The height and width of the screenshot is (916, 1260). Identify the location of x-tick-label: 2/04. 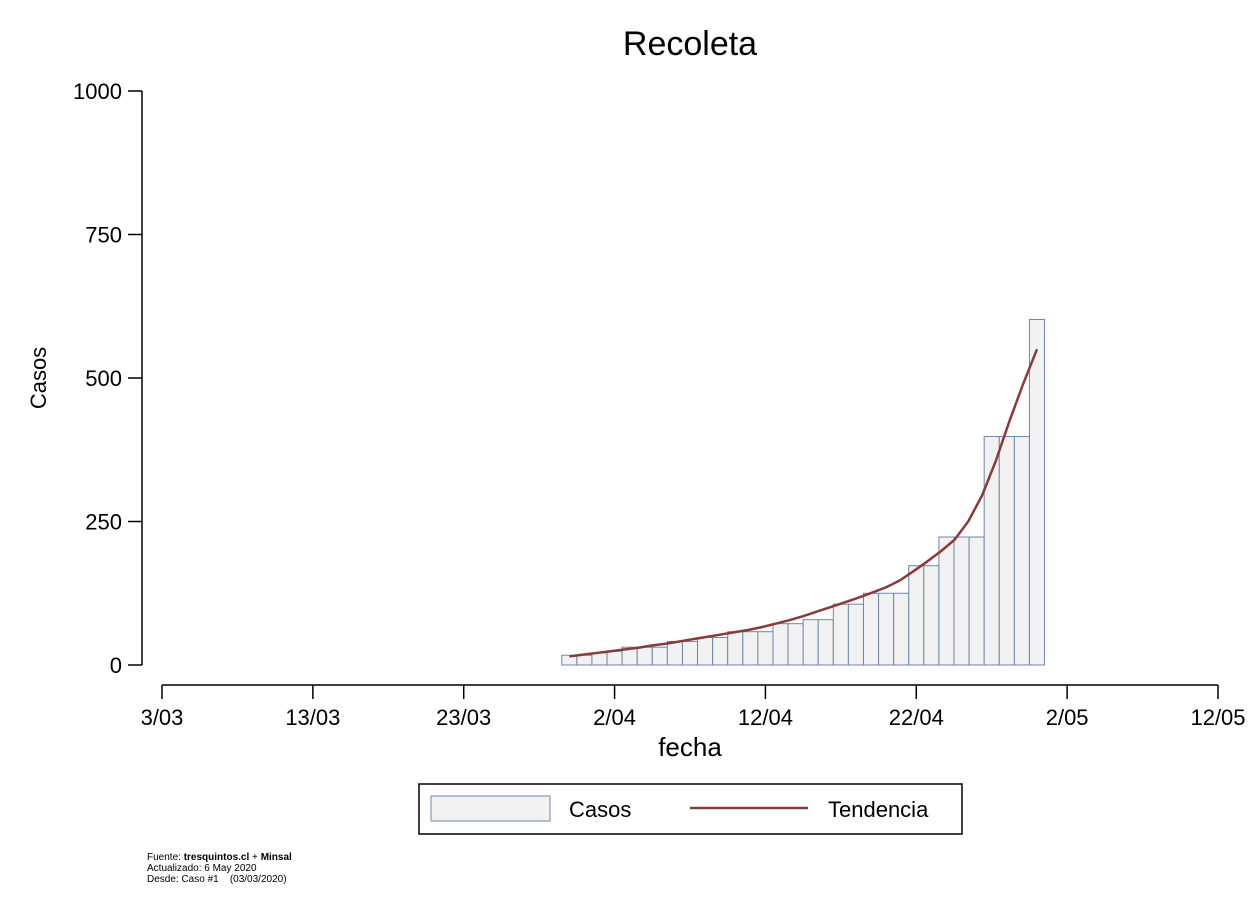
(614, 717).